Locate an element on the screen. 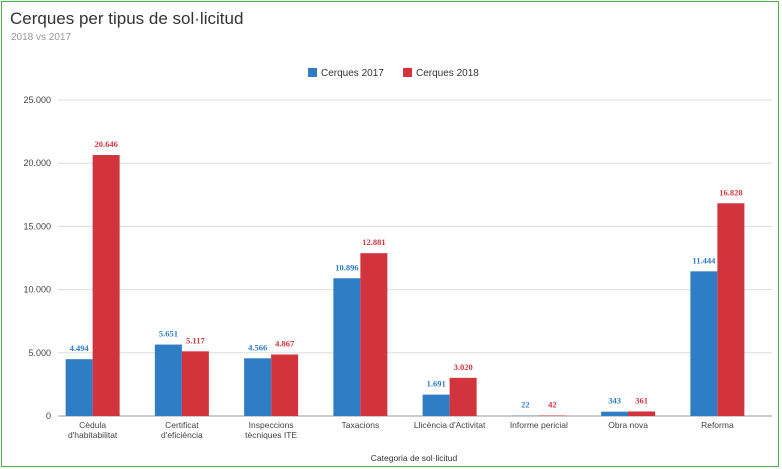  y-axis: 0 5.000 10.000 15.000 20.000 25.000 is located at coordinates (37, 258).